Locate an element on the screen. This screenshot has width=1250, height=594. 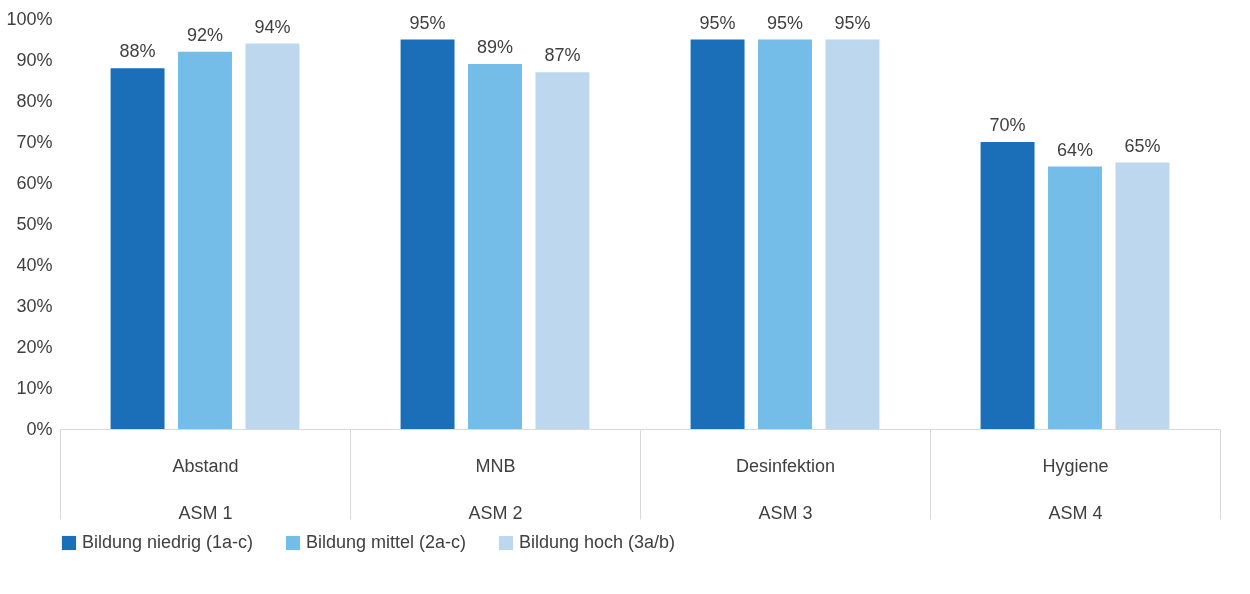
y-tick-label: 70% is located at coordinates (34, 141).